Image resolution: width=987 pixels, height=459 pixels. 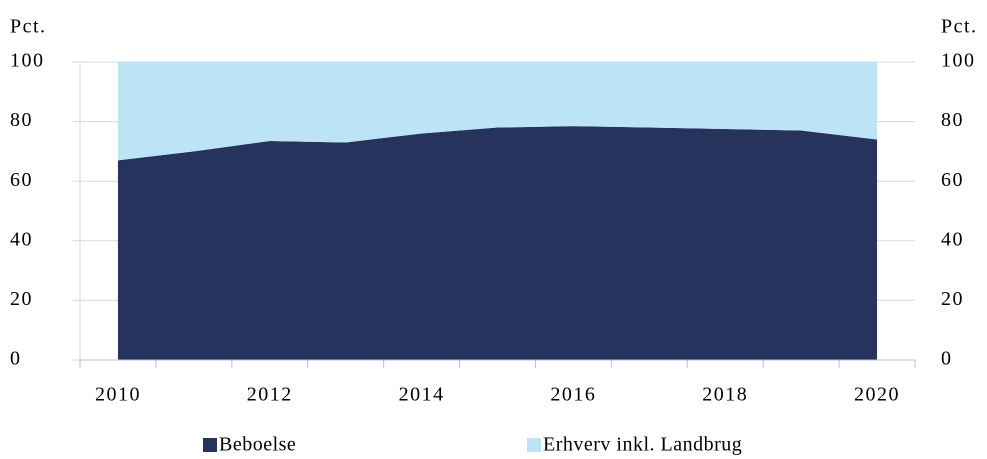 I want to click on y2-tick-label: 100, so click(x=958, y=61).